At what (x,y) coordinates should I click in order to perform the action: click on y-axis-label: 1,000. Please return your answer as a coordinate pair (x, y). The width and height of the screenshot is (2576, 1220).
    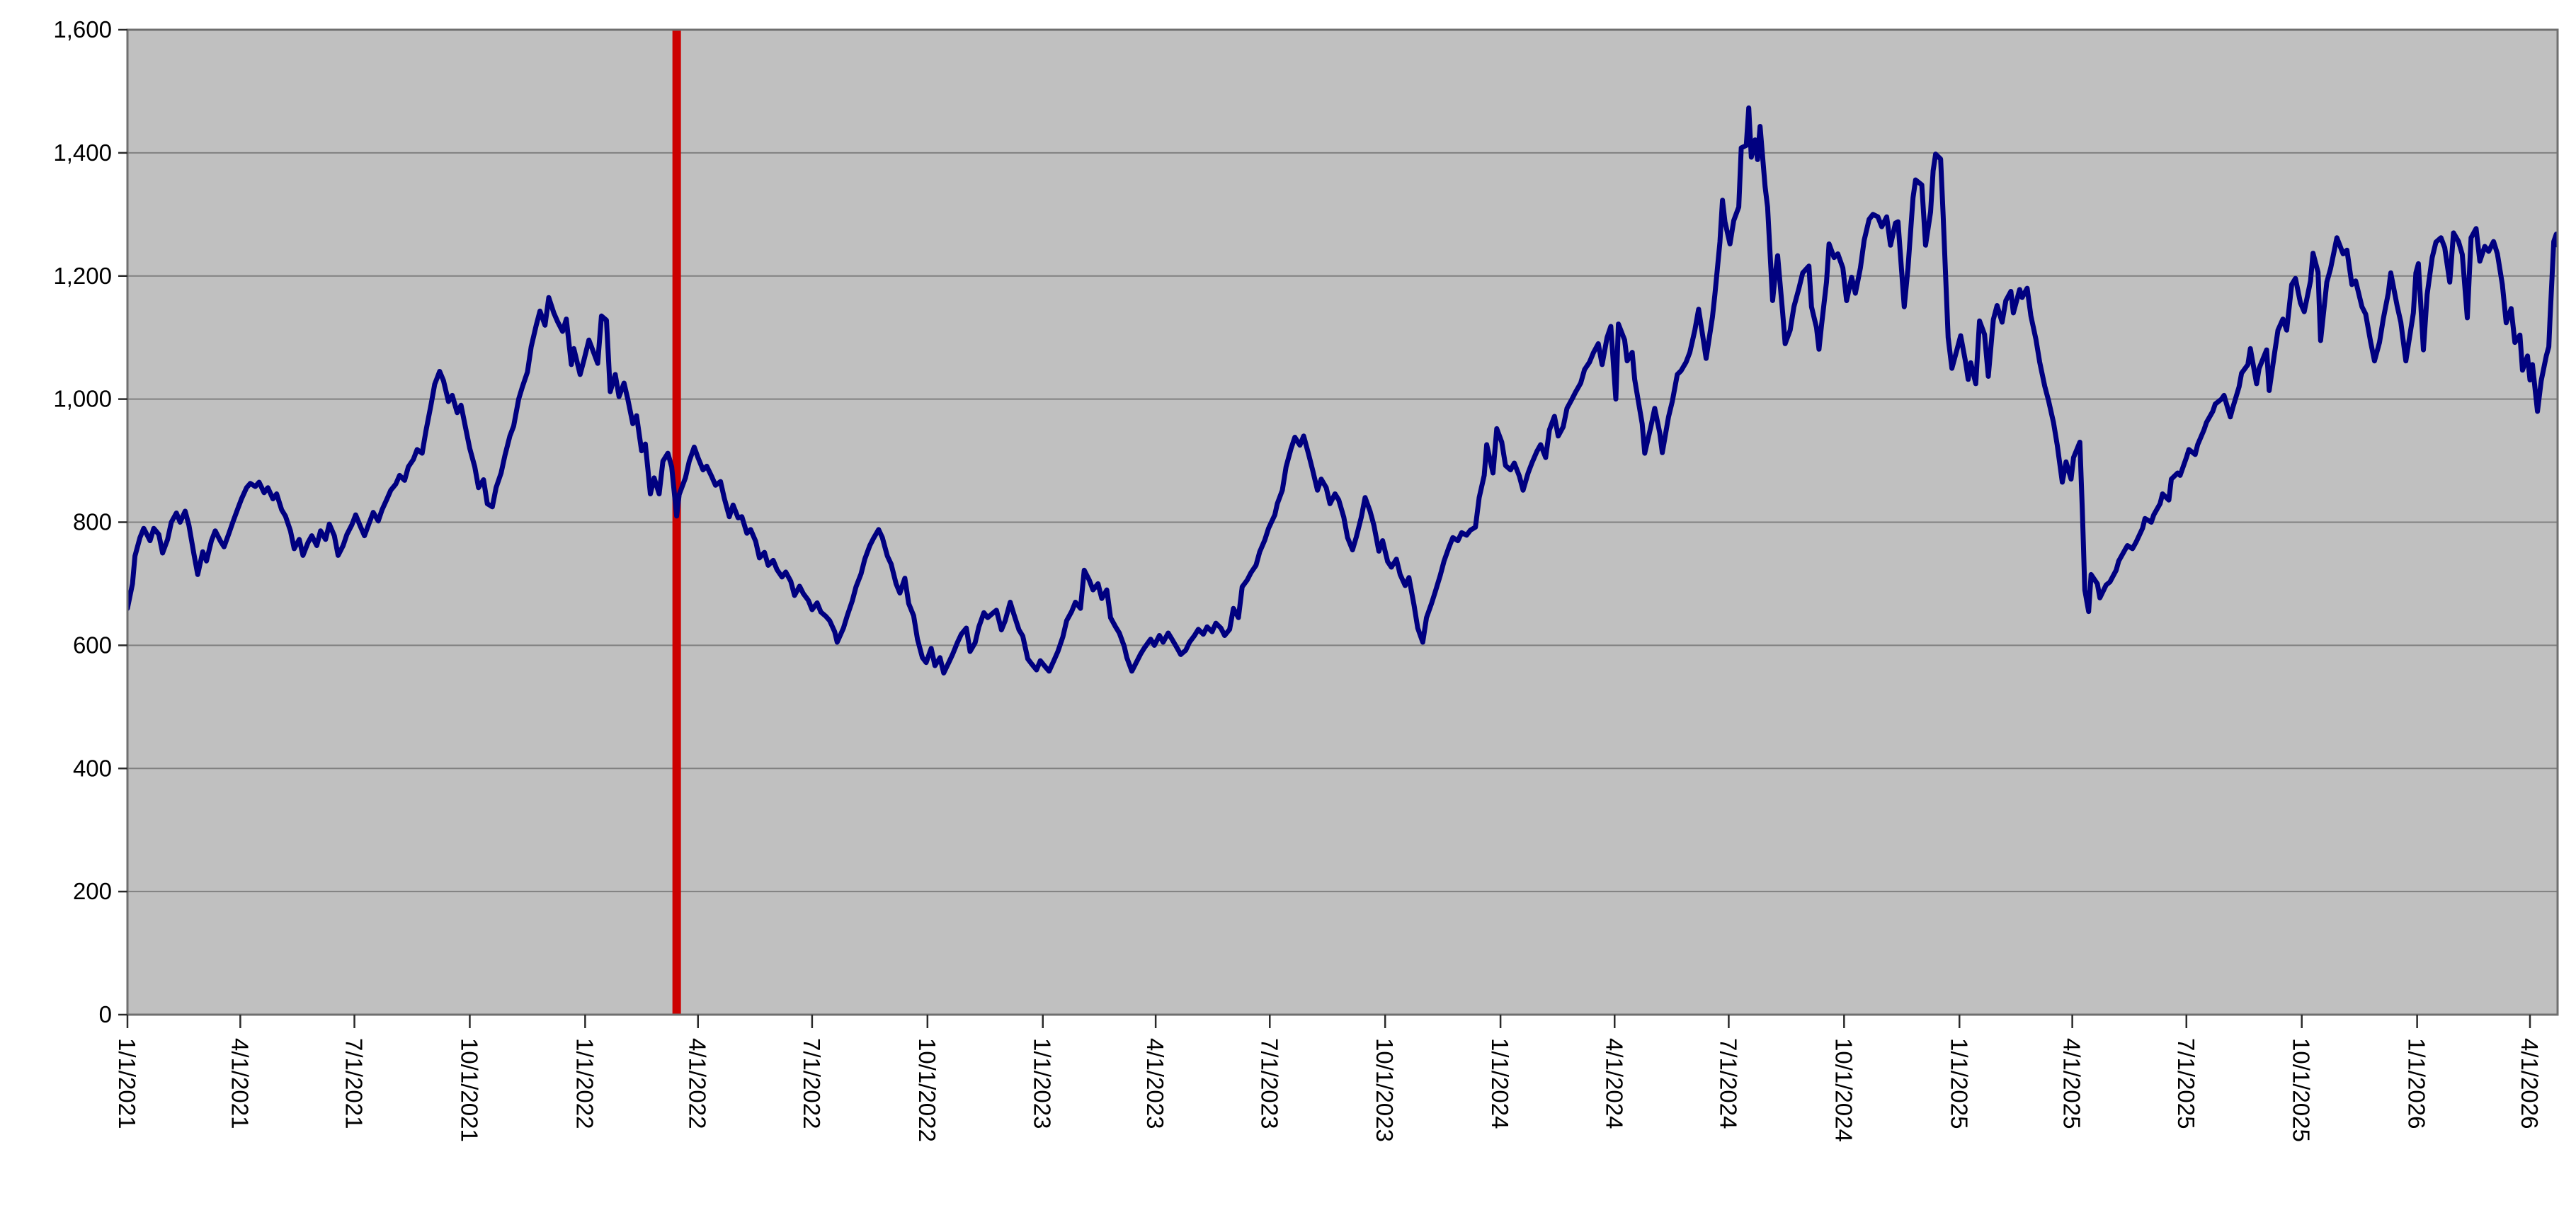
    Looking at the image, I should click on (82, 399).